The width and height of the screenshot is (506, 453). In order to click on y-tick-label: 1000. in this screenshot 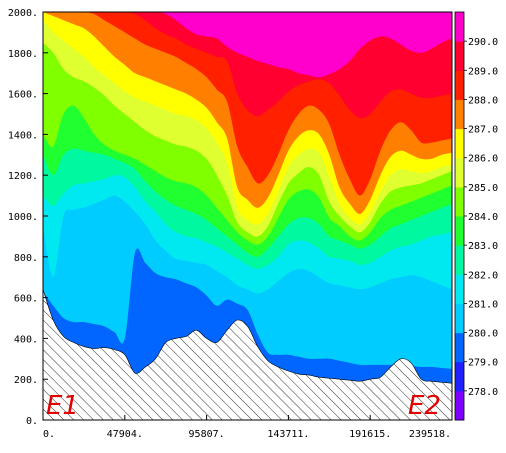, I will do `click(23, 217)`.